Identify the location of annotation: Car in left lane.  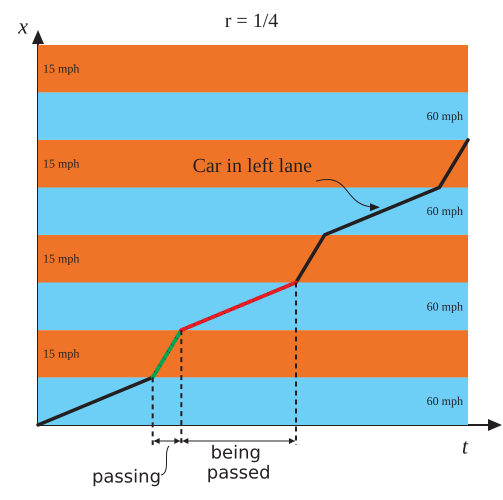
(252, 166).